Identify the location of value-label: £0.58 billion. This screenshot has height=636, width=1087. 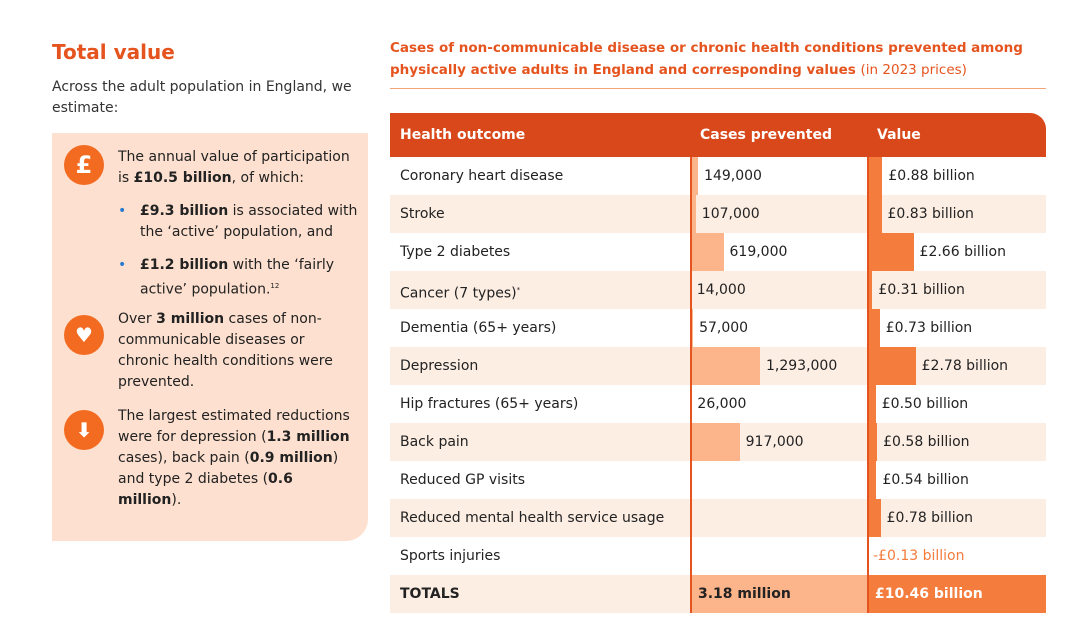
(926, 442).